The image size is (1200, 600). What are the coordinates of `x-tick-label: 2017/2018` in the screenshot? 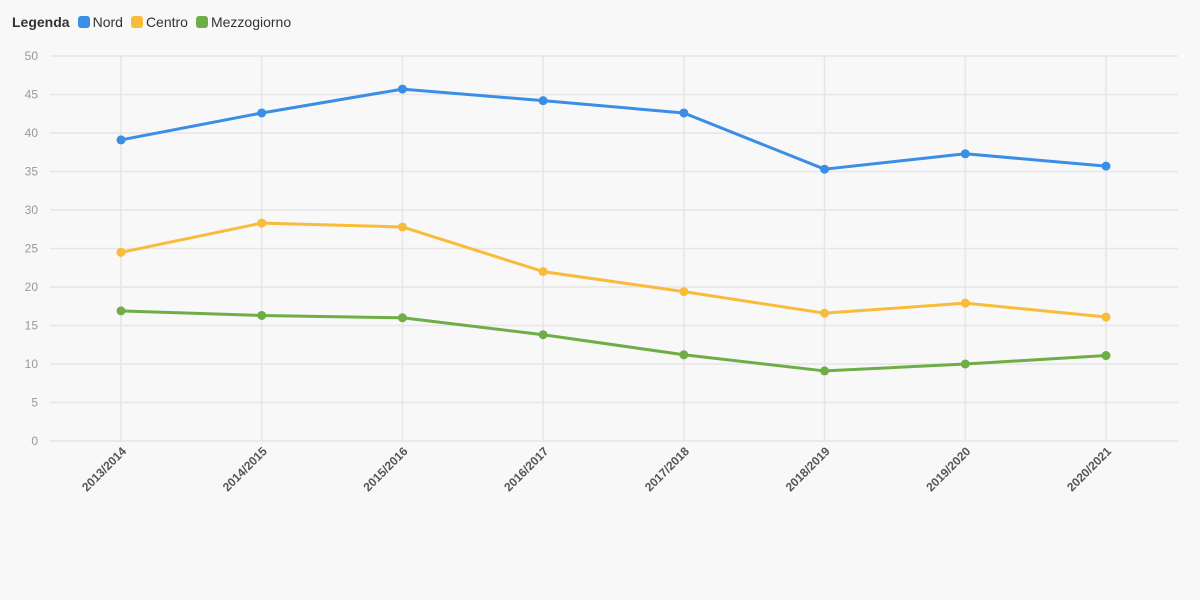 It's located at (667, 469).